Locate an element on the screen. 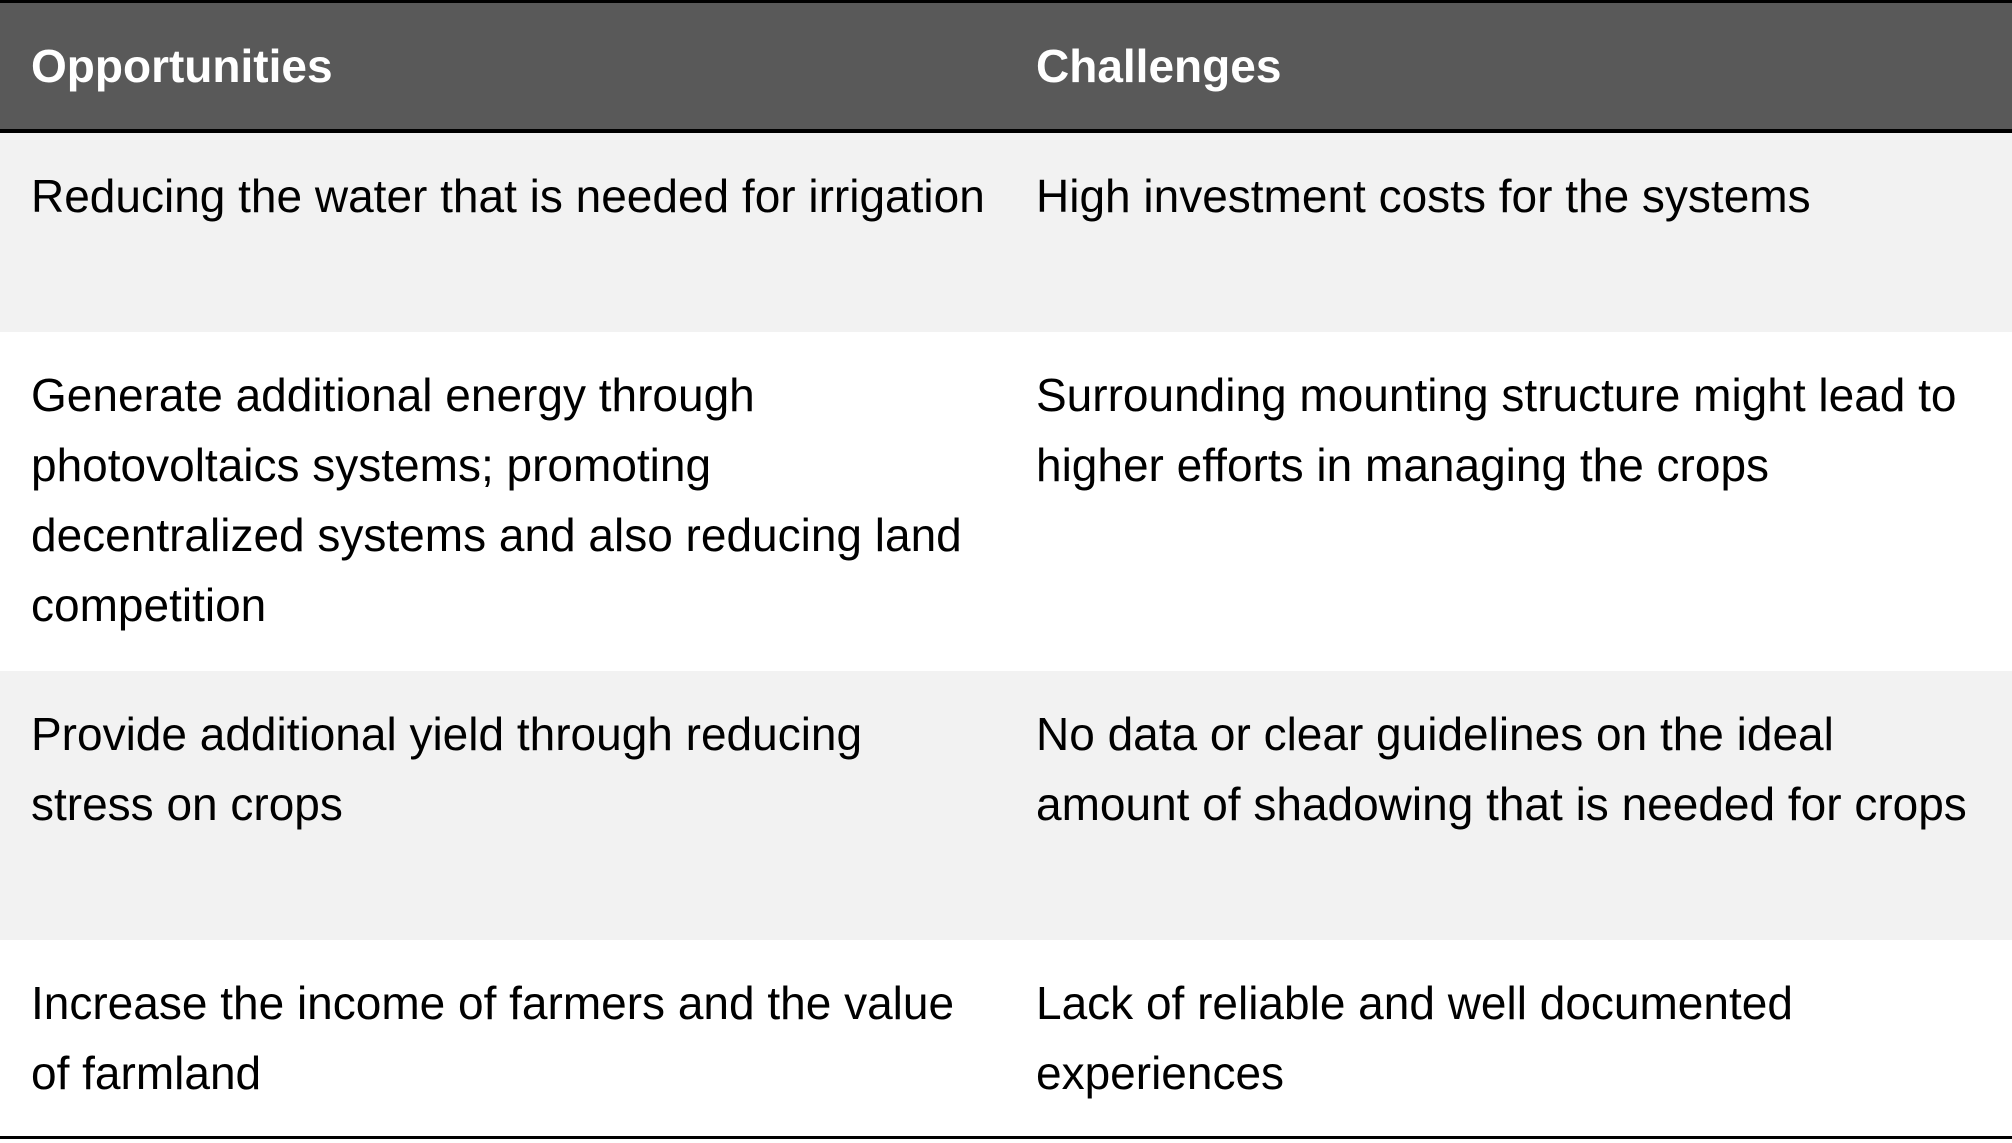  header-challenges: Challenges is located at coordinates (1159, 66).